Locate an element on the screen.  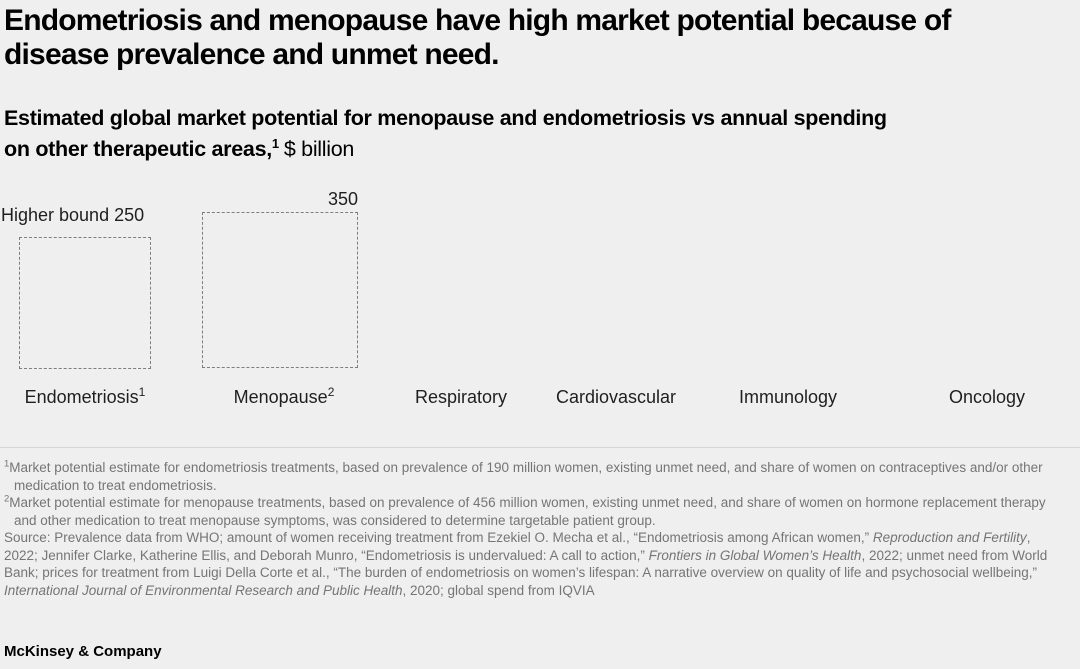
category-label-oncology: Oncology is located at coordinates (987, 396).